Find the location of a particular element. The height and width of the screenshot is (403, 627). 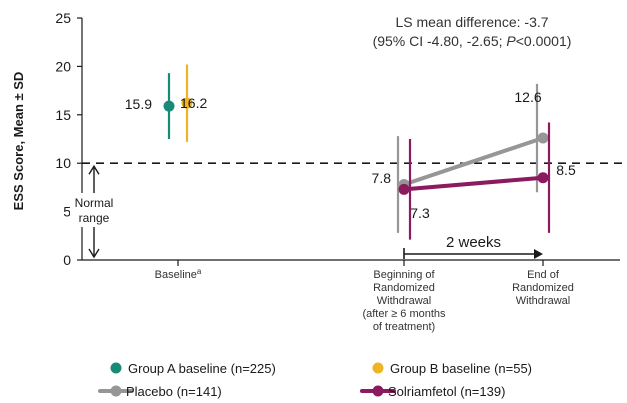

series-line-solriamfetol is located at coordinates (473, 183).